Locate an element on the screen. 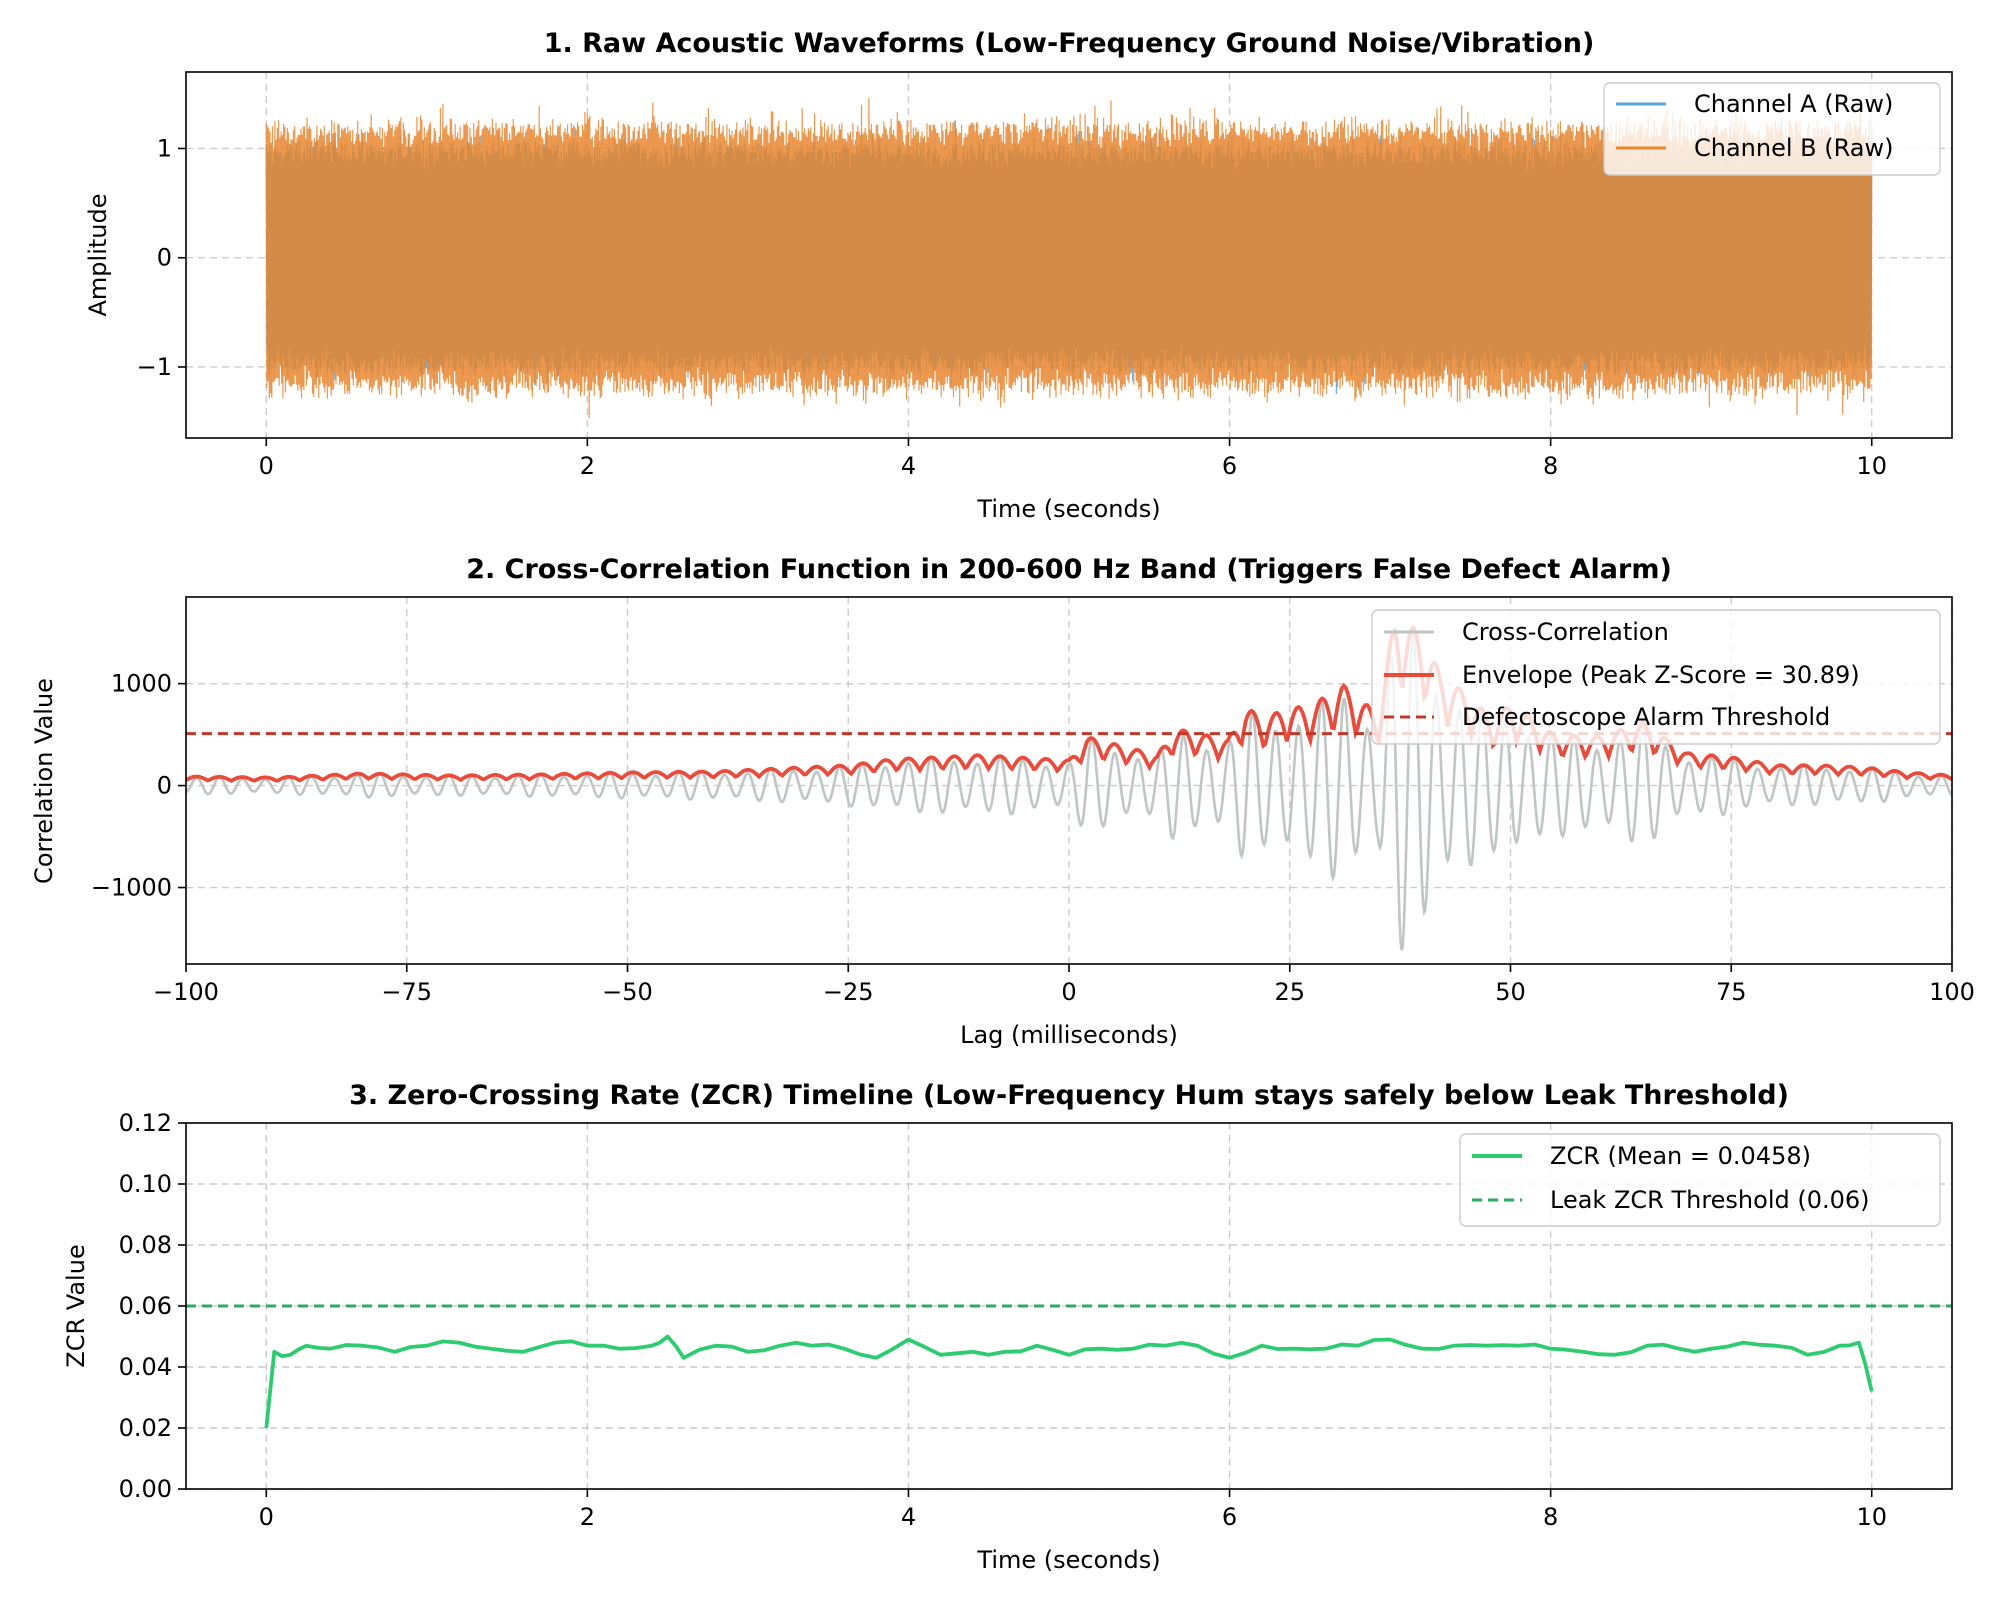 The height and width of the screenshot is (1600, 2000). panel-1-xlabel: Time (seconds) is located at coordinates (1068, 509).